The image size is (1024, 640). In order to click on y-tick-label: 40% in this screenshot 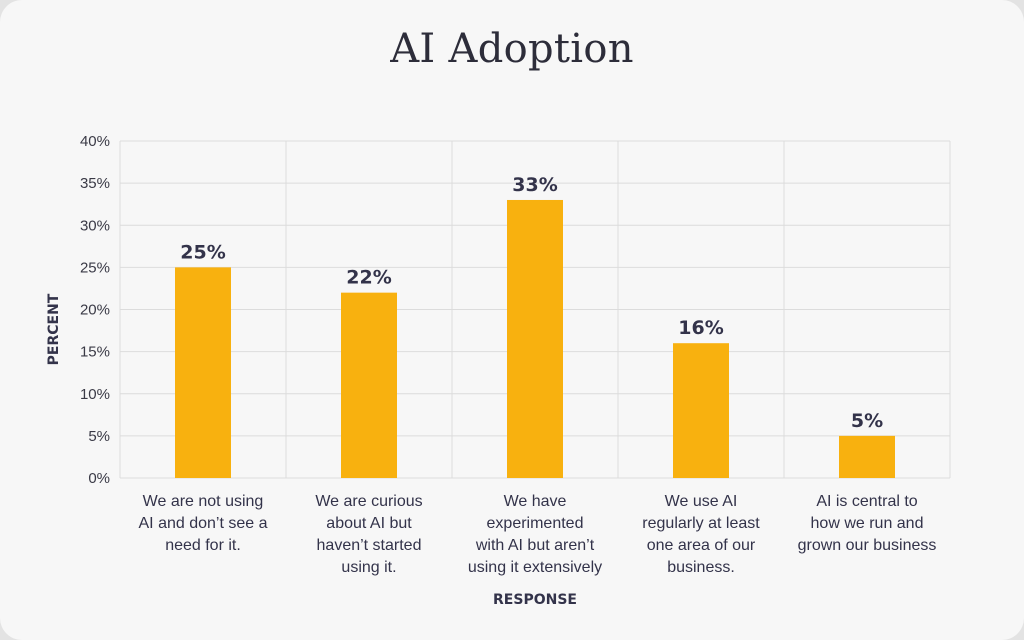, I will do `click(95, 141)`.